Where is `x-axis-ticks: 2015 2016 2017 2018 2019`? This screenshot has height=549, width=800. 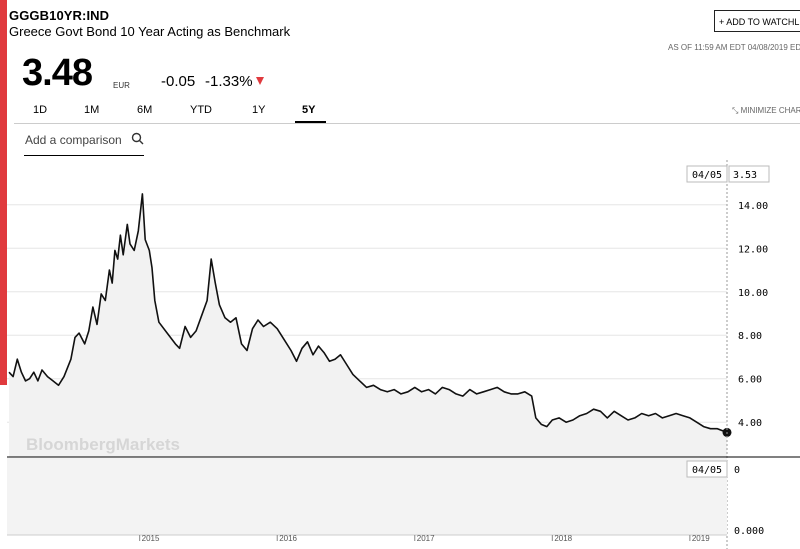
x-axis-ticks: 2015 2016 2017 2018 2019 is located at coordinates (424, 538).